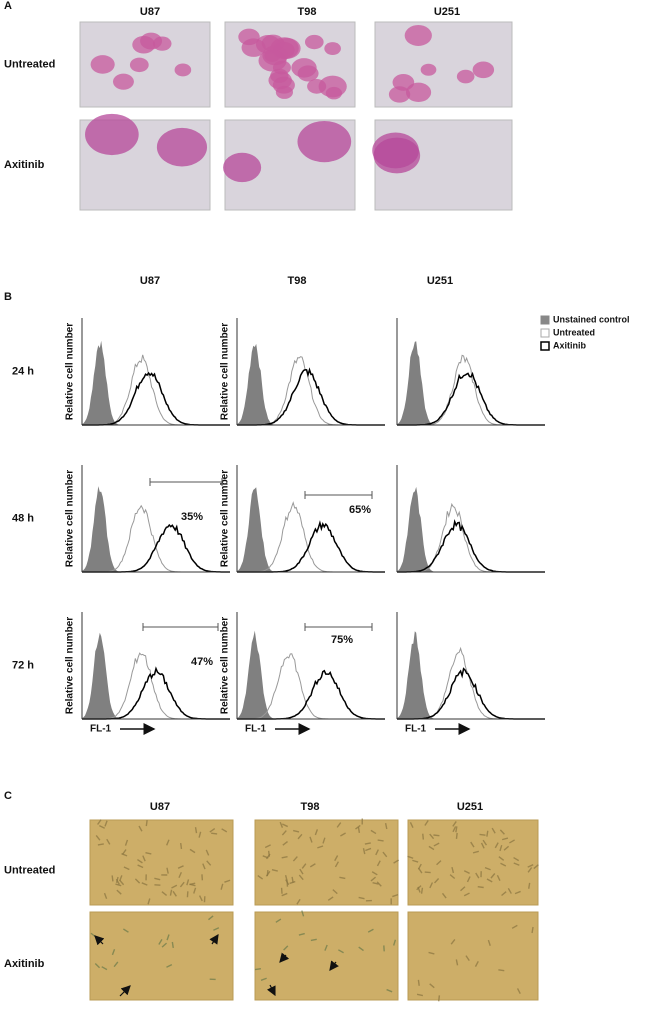 The image size is (650, 1022). I want to click on y-axis-label: Relative cell number, so click(70, 665).